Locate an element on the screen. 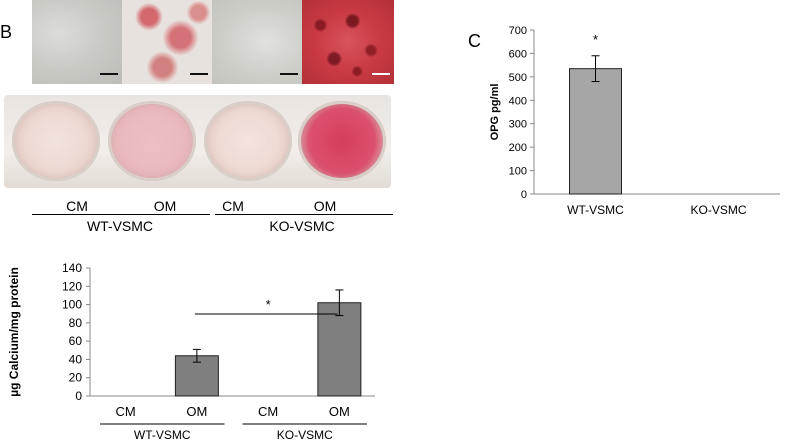  group-label: WT-VSMC is located at coordinates (162, 435).